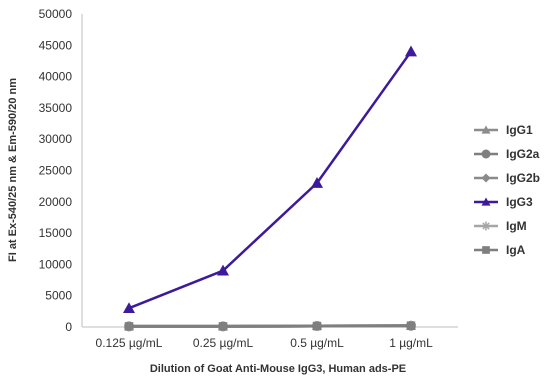 The width and height of the screenshot is (556, 385). What do you see at coordinates (516, 226) in the screenshot?
I see `legend-label-igm: IgM` at bounding box center [516, 226].